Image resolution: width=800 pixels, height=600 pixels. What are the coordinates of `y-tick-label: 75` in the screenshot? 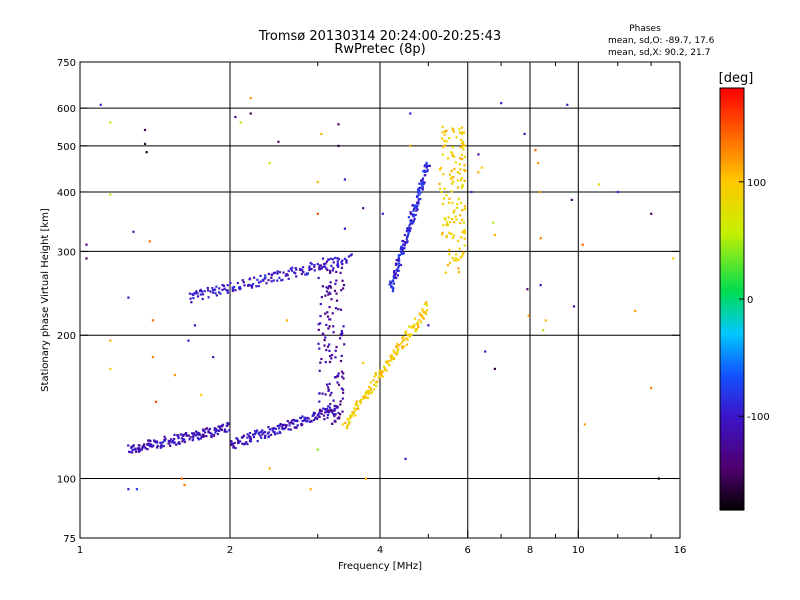 It's located at (69, 539).